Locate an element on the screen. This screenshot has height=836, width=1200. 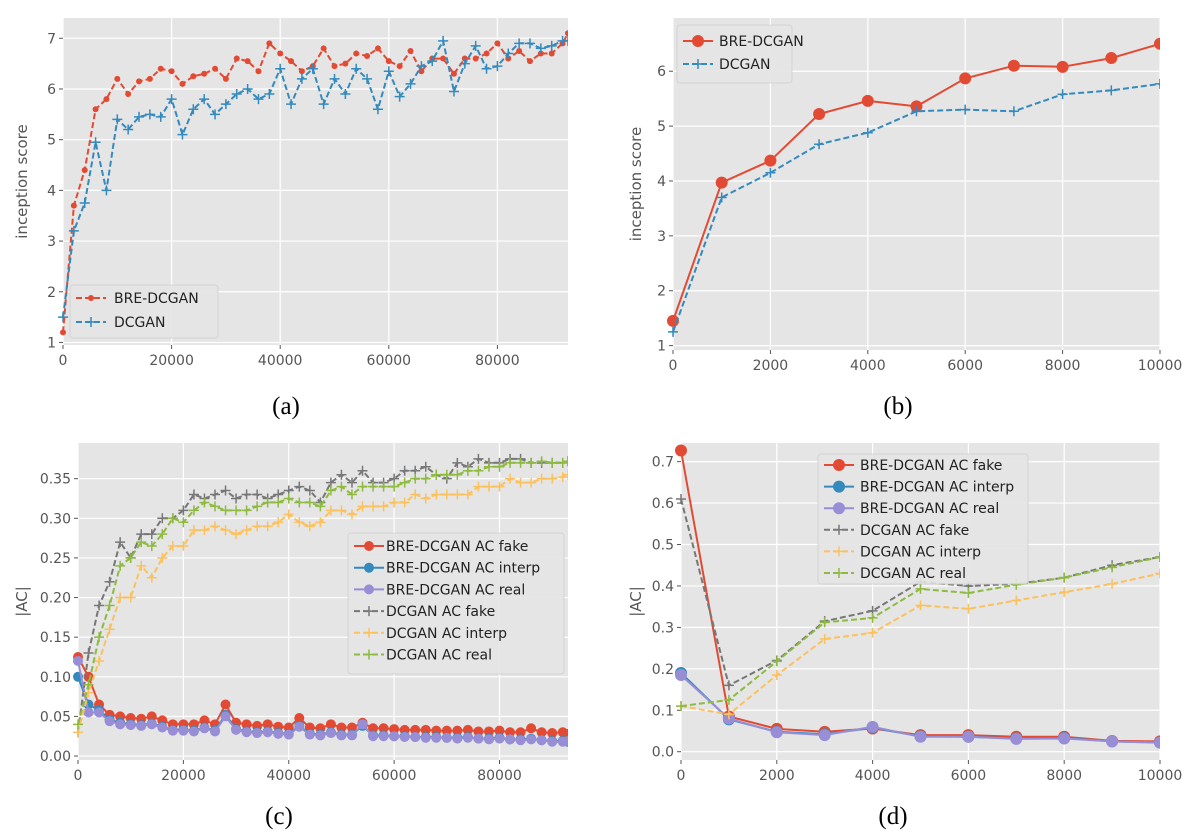
y-tick-label: 0.5 is located at coordinates (663, 546).